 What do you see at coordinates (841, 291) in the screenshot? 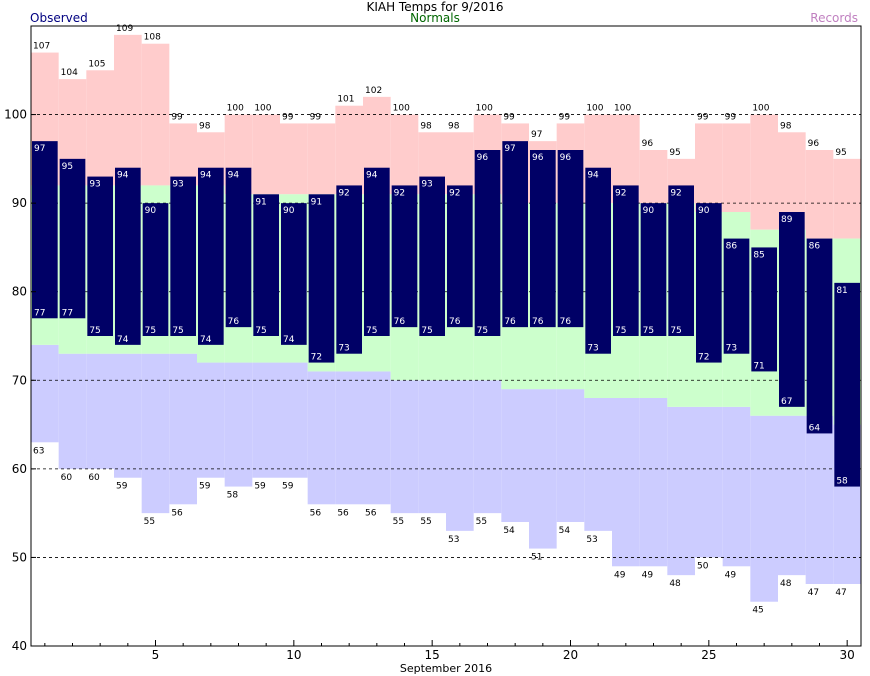
I see `observed-high-label: 81` at bounding box center [841, 291].